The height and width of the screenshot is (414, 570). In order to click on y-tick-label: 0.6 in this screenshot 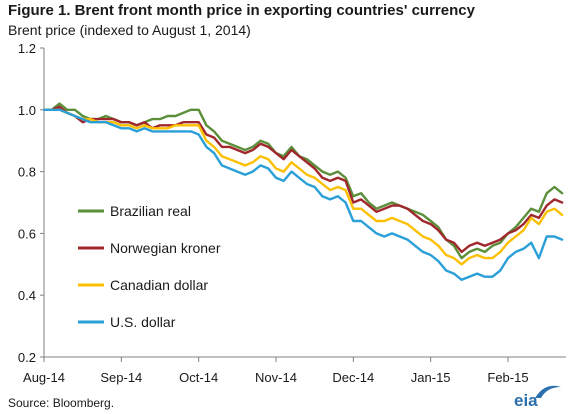, I will do `click(27, 233)`.